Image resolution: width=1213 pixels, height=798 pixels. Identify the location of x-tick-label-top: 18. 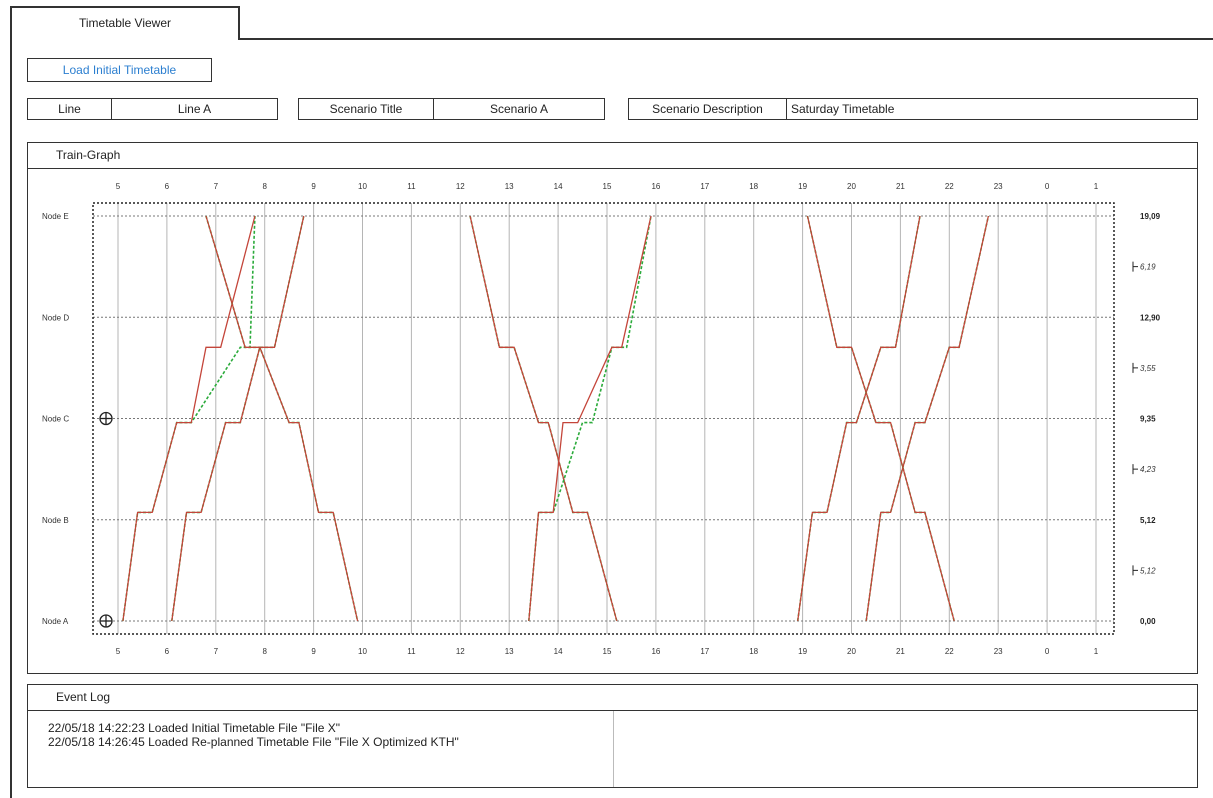
(753, 186).